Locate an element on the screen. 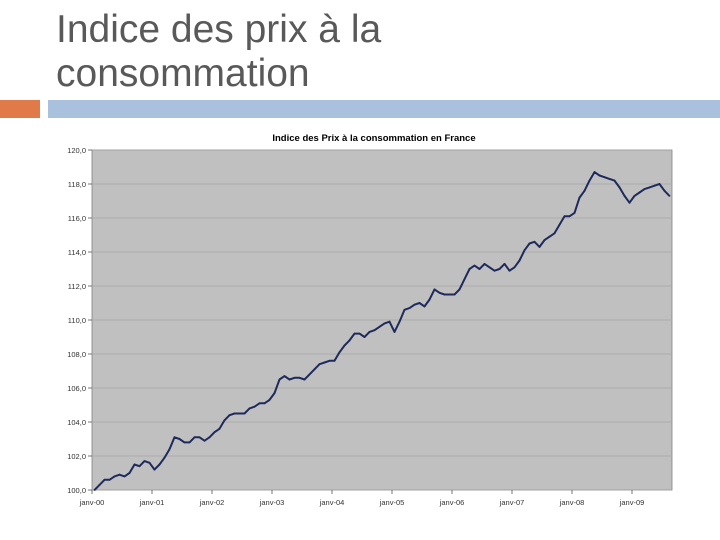  y-tick-label: 112,0 is located at coordinates (77, 286).